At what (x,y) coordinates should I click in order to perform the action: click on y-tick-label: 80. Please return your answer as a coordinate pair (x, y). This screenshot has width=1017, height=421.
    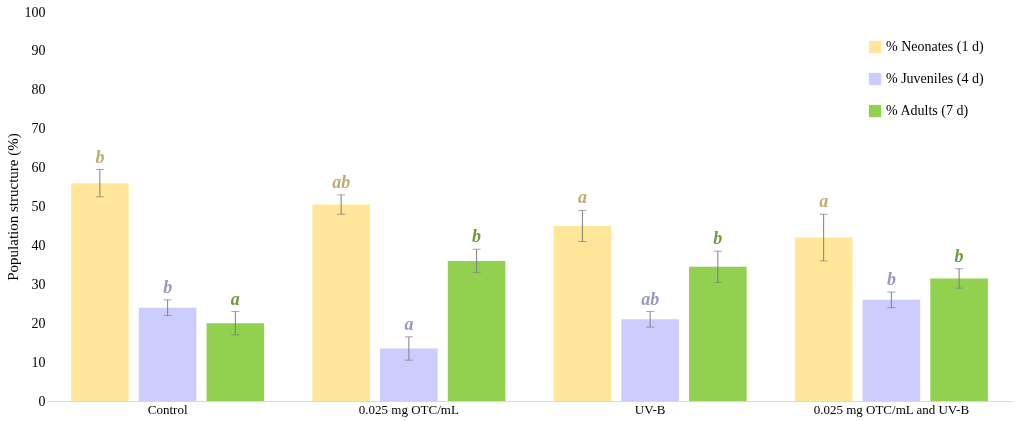
    Looking at the image, I should click on (38, 90).